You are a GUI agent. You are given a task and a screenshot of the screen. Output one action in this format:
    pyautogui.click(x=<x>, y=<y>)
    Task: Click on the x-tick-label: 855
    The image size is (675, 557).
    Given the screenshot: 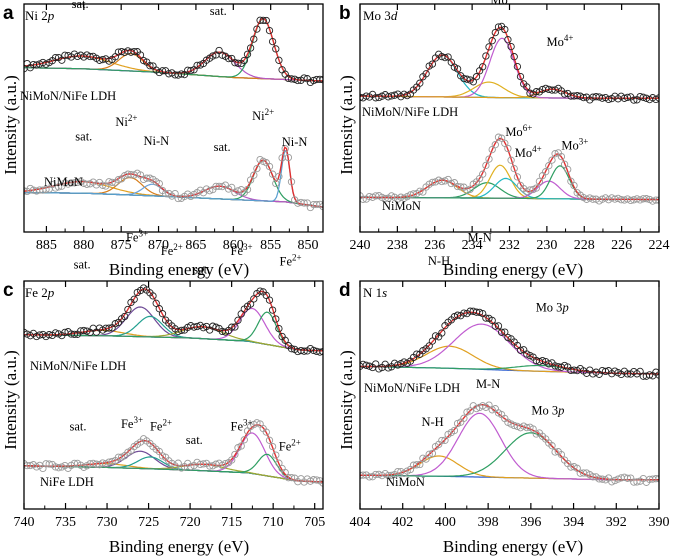 What is the action you would take?
    pyautogui.click(x=270, y=245)
    